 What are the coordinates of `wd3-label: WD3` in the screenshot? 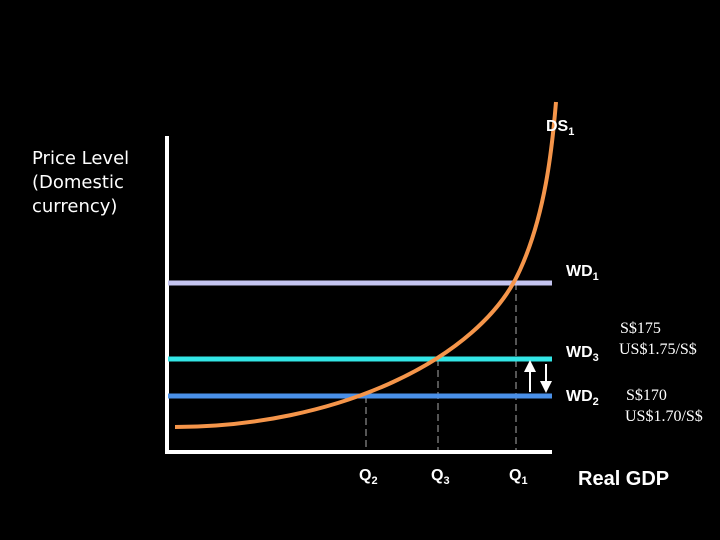 It's located at (582, 354).